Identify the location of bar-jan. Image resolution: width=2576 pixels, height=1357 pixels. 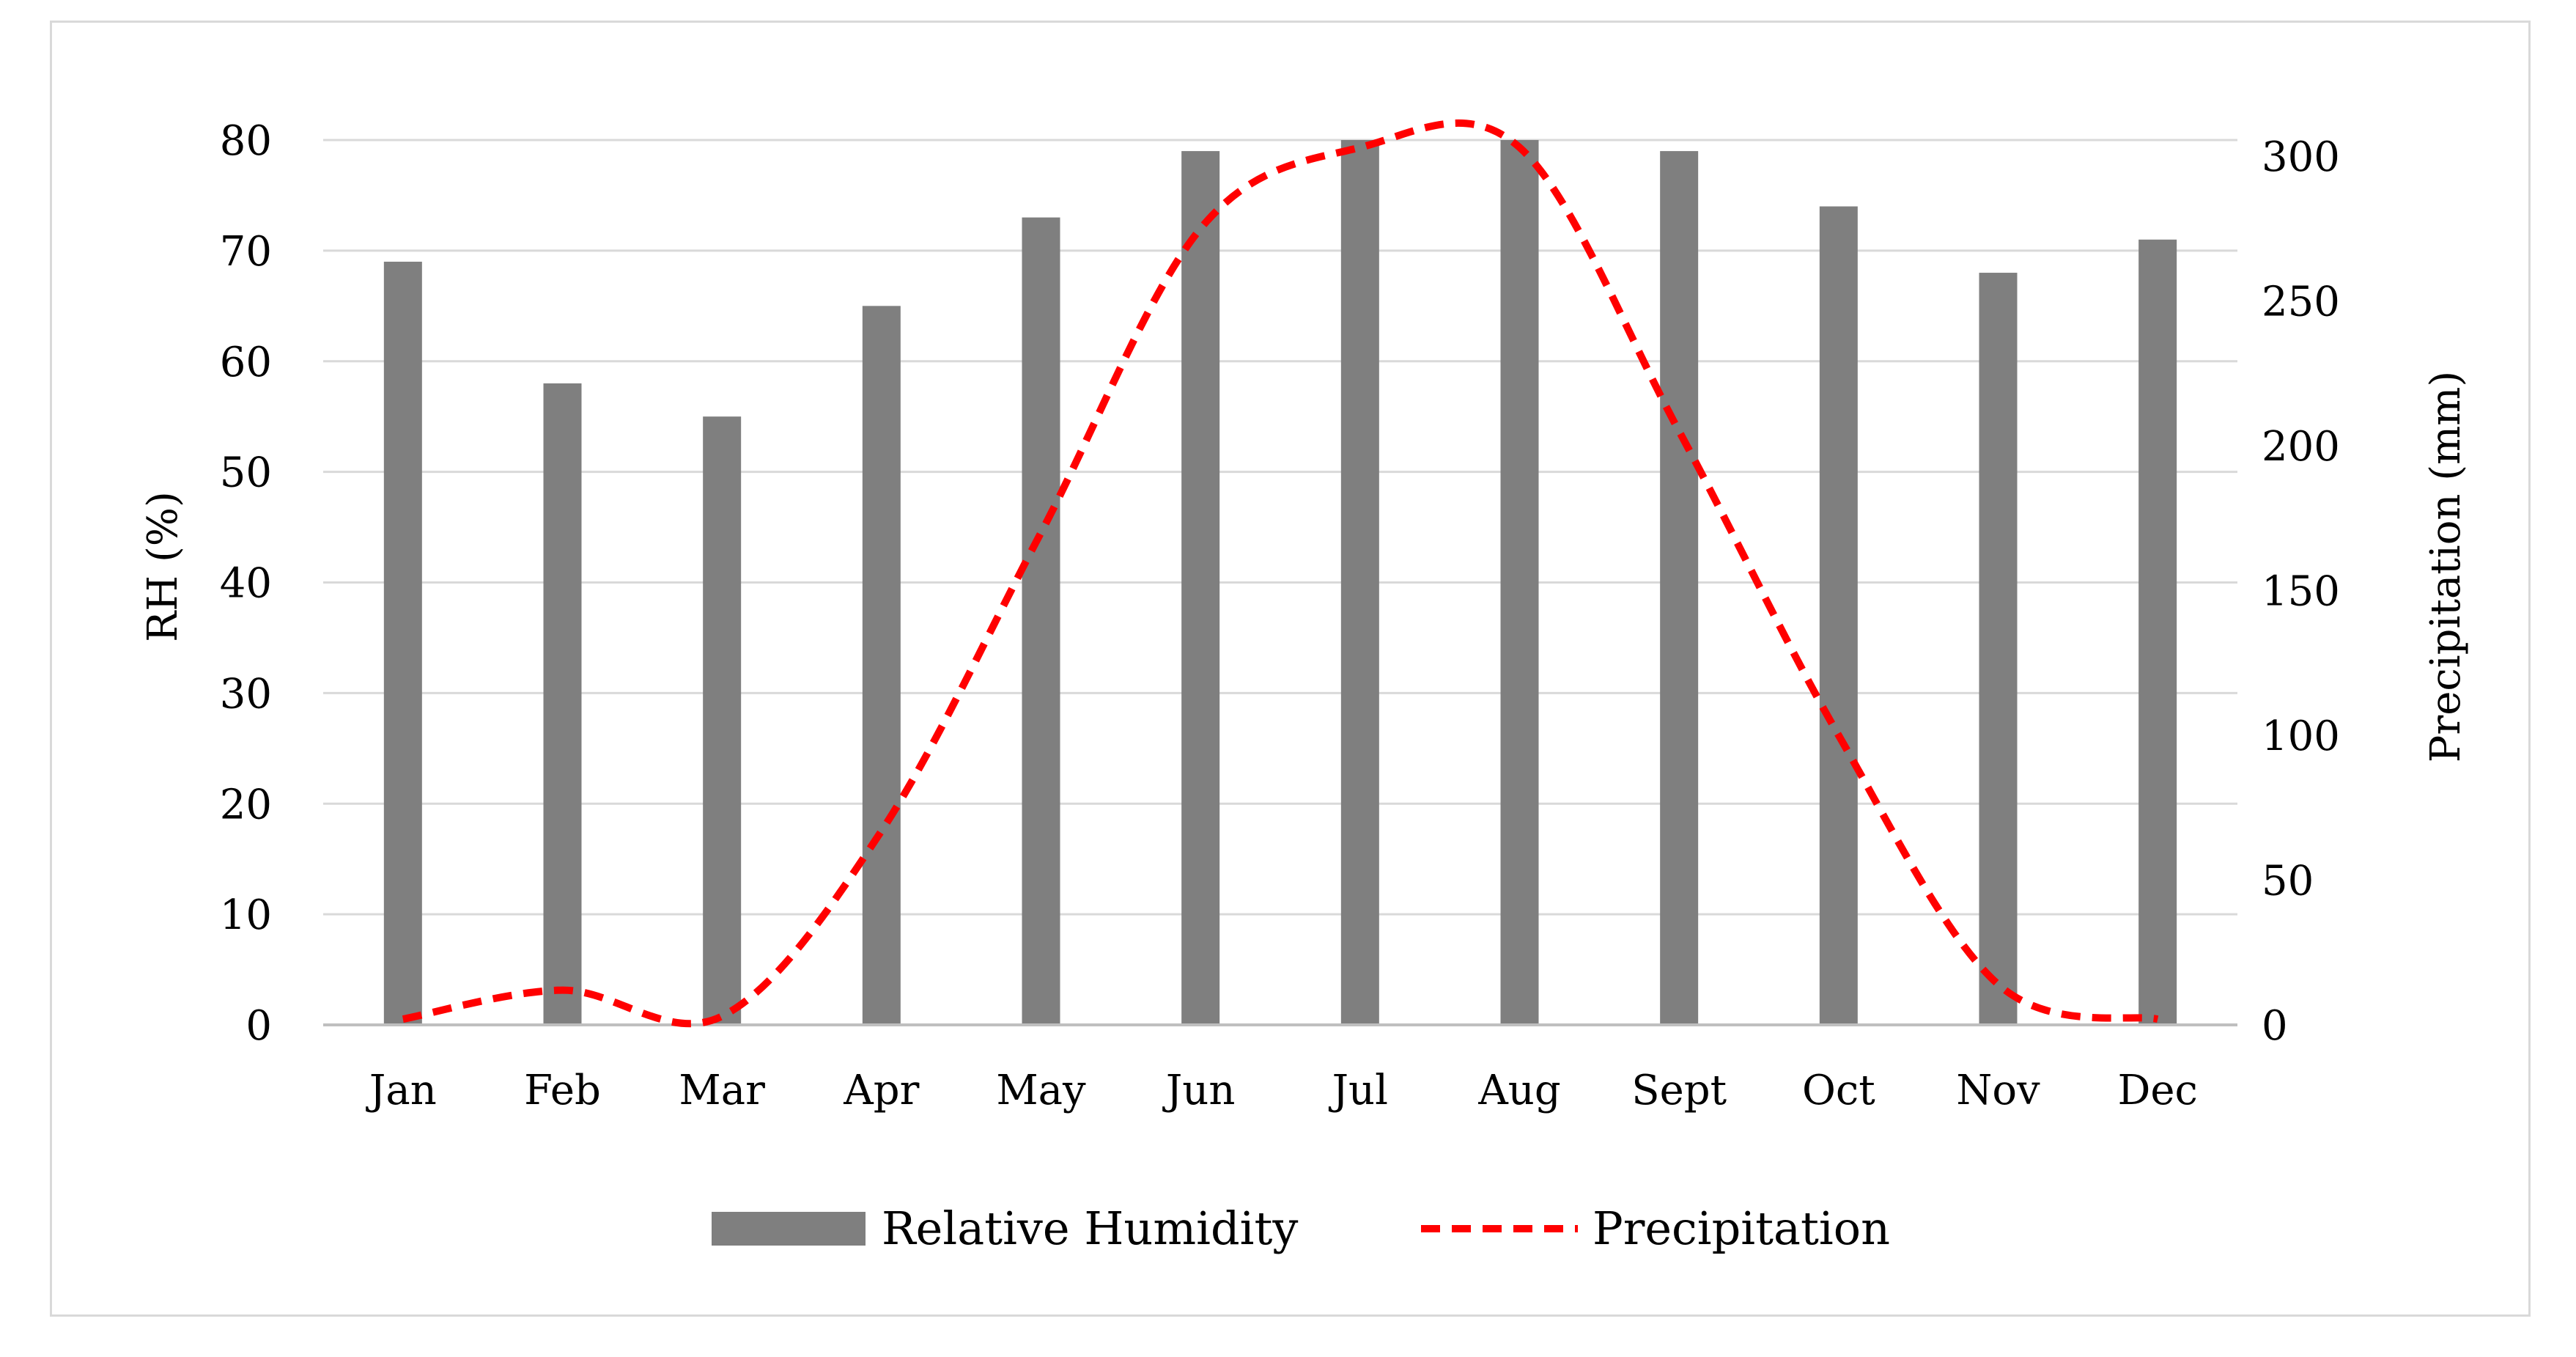
(402, 643).